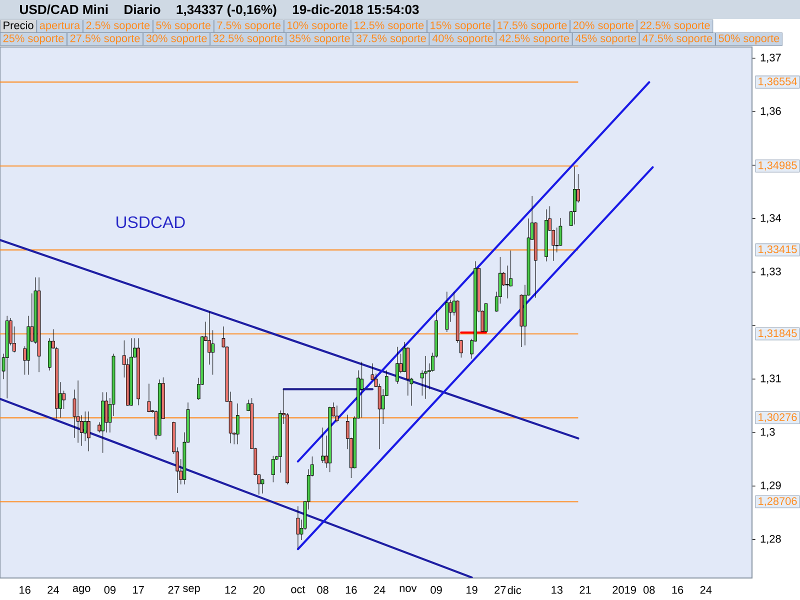  What do you see at coordinates (319, 39) in the screenshot?
I see `text: 35% soporte` at bounding box center [319, 39].